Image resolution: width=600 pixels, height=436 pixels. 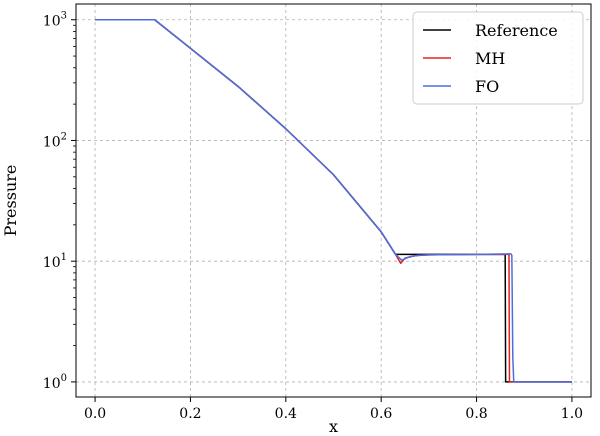 I want to click on y-tick-label-exponent: 3, so click(x=64, y=16).